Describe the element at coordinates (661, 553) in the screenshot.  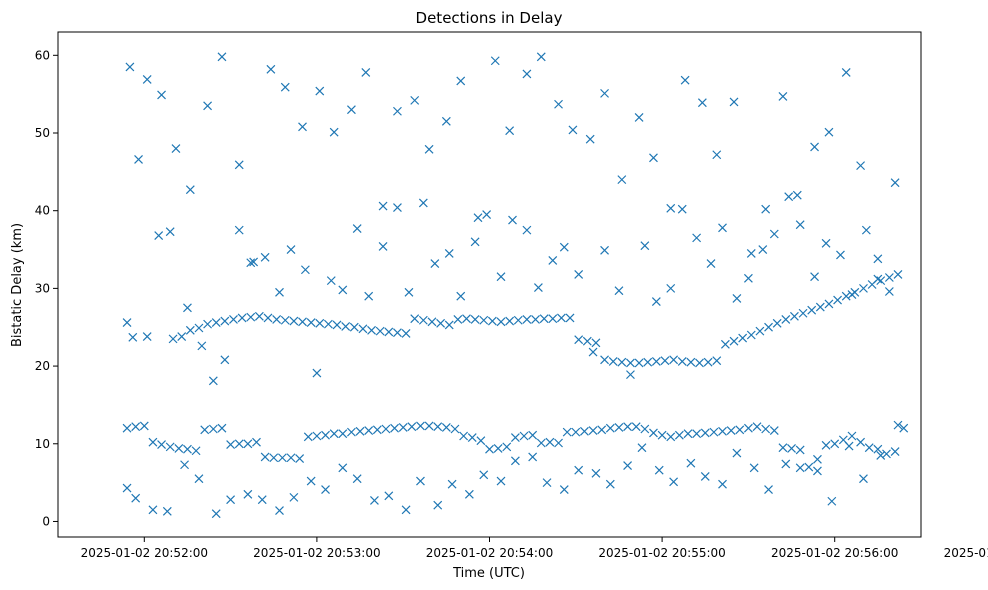
I see `x-tick-label: 2025-01-02 20:55:00` at that location.